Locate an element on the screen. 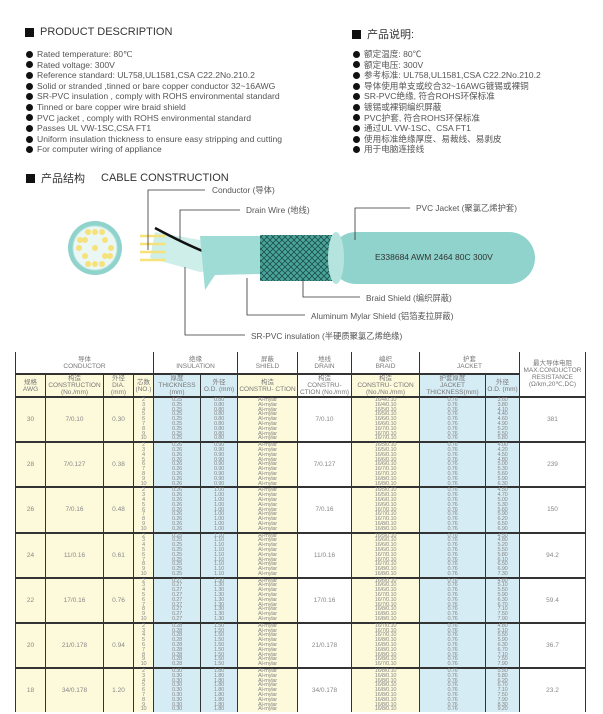 This screenshot has width=603, height=714. jacket-od-cell: 4.50 4.80 5.20 5.50 5.80 6.10 6.50 6.90 7.30 is located at coordinates (502, 554).